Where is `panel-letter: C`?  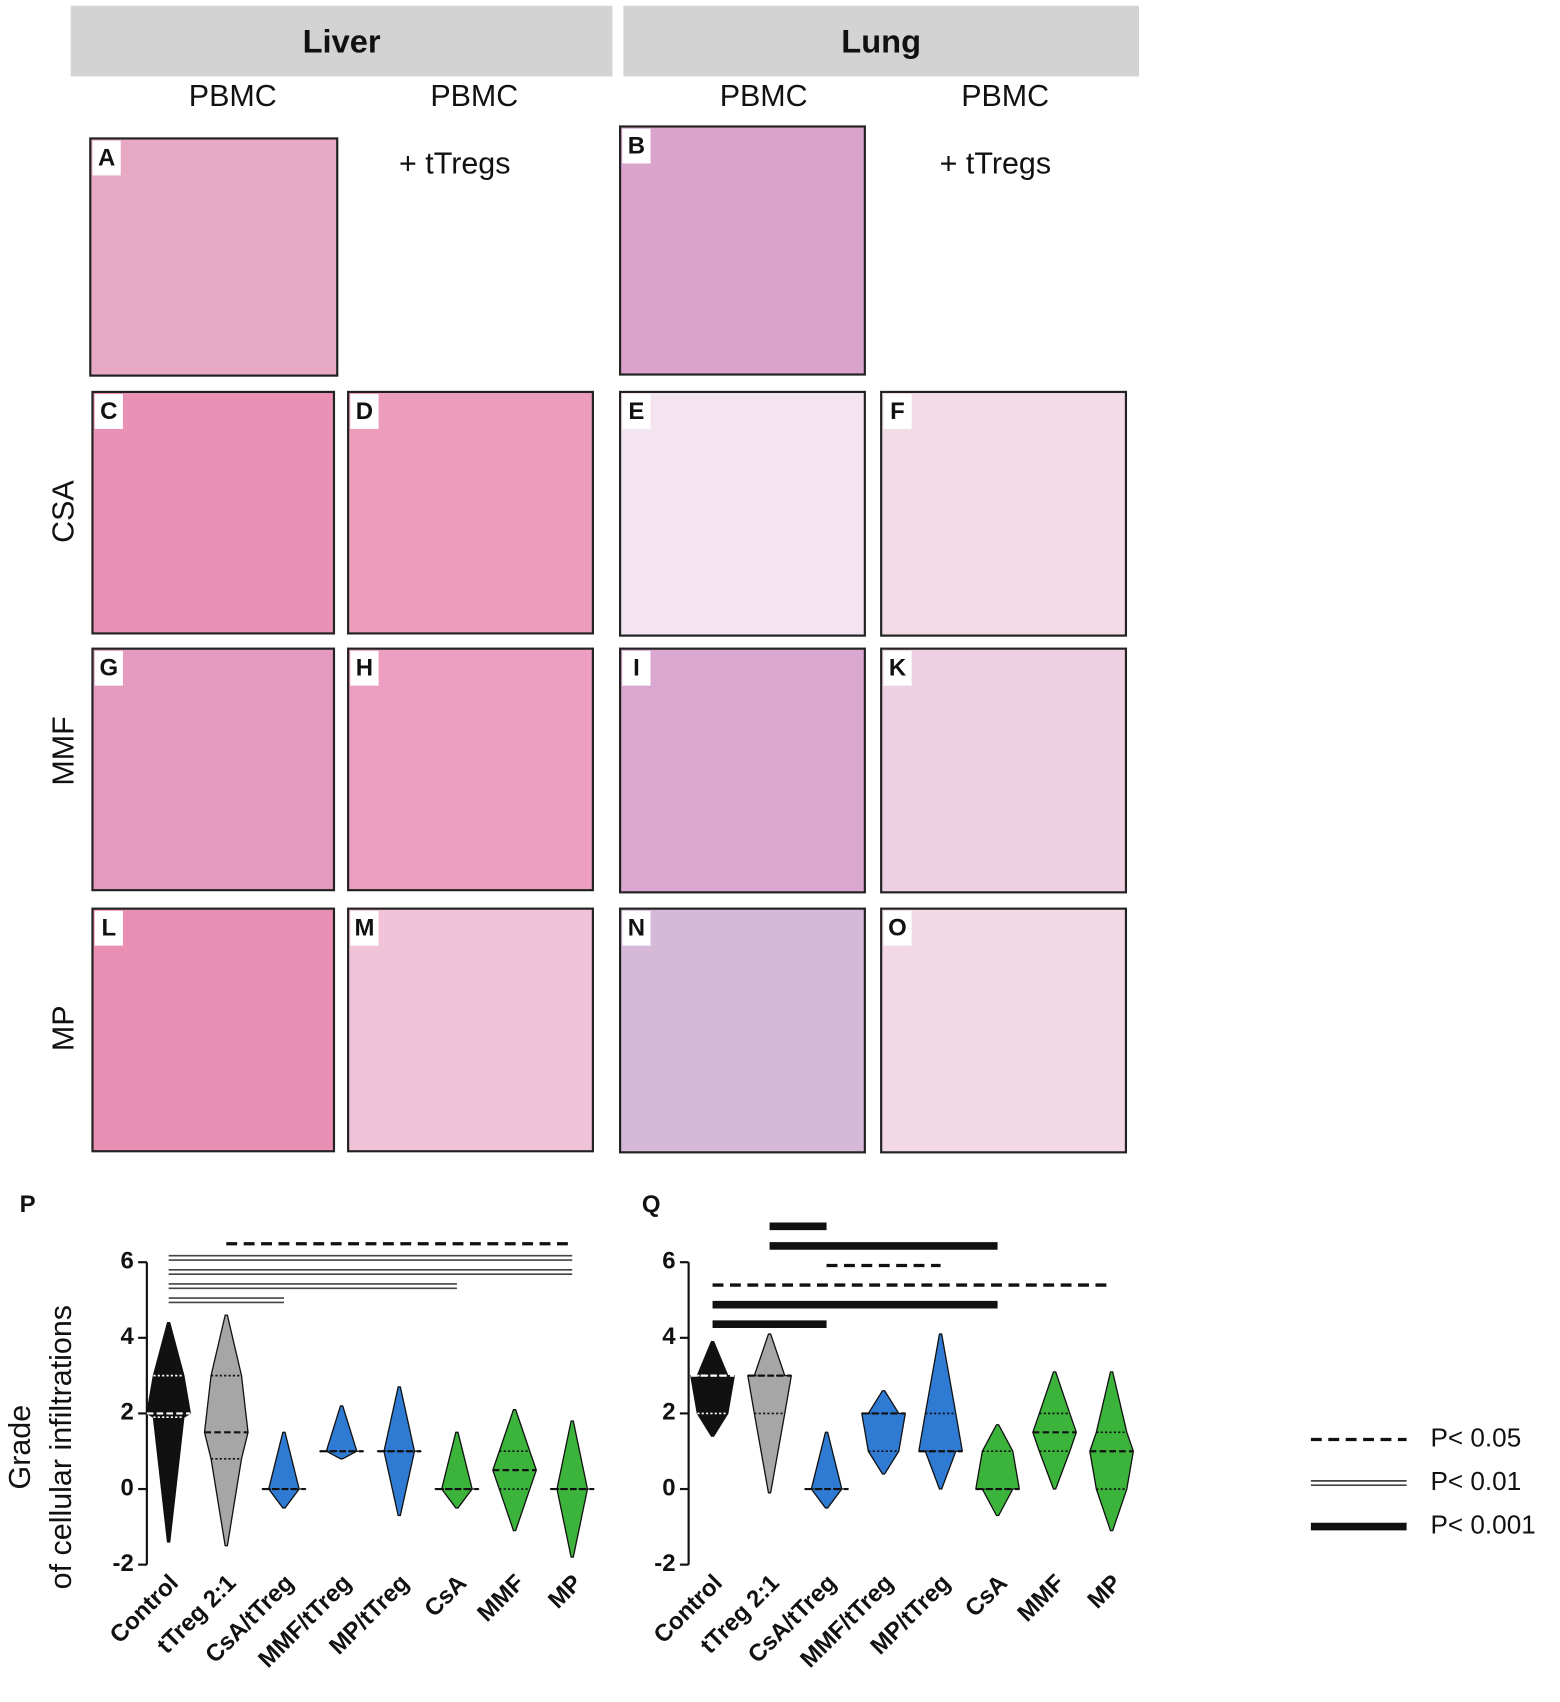 panel-letter: C is located at coordinates (108, 411).